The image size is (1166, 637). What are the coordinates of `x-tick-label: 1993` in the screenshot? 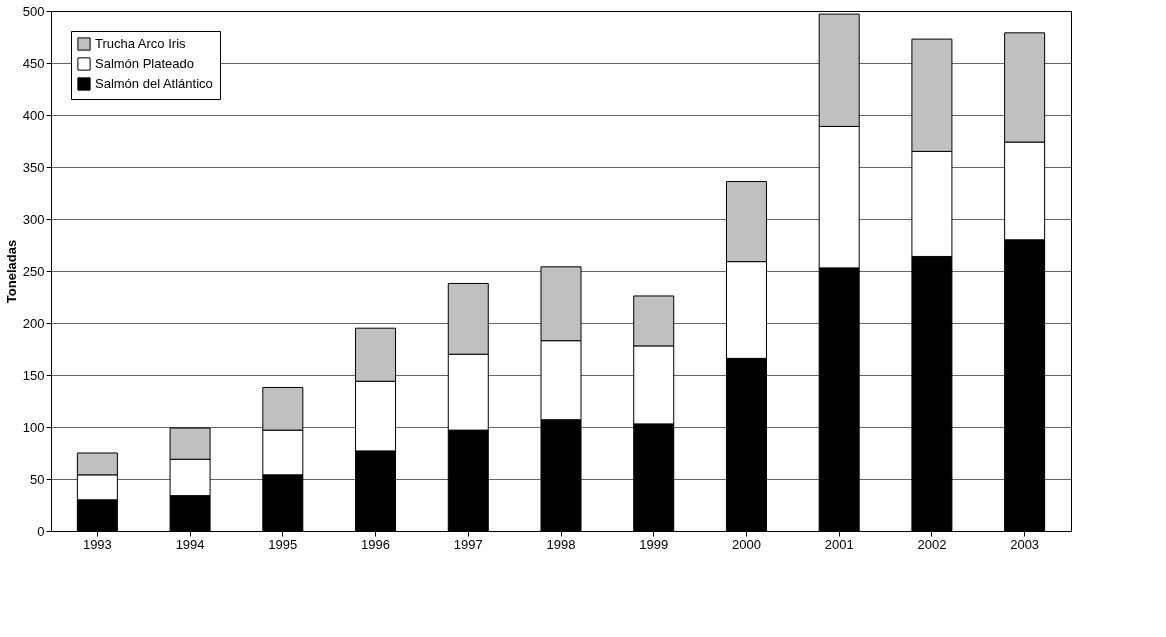 It's located at (97, 544).